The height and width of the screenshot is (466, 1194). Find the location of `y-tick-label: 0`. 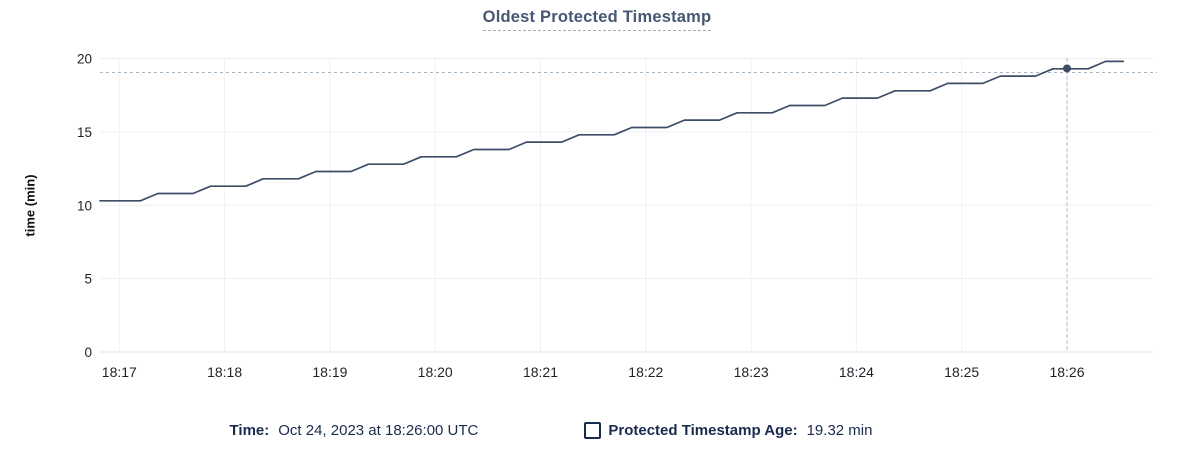

y-tick-label: 0 is located at coordinates (88, 352).